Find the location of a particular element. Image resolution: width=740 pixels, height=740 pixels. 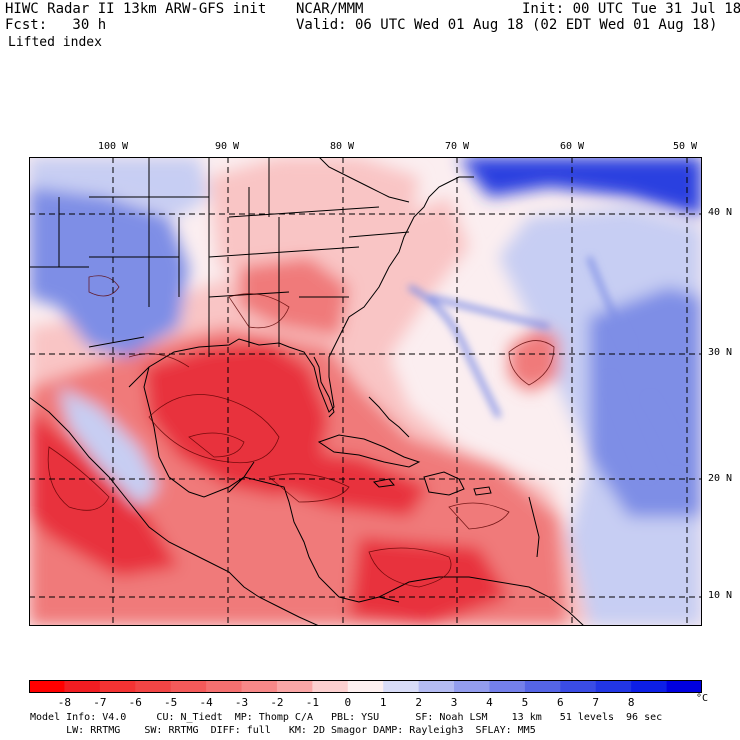

colorbar-tick-label: -1 is located at coordinates (312, 702).